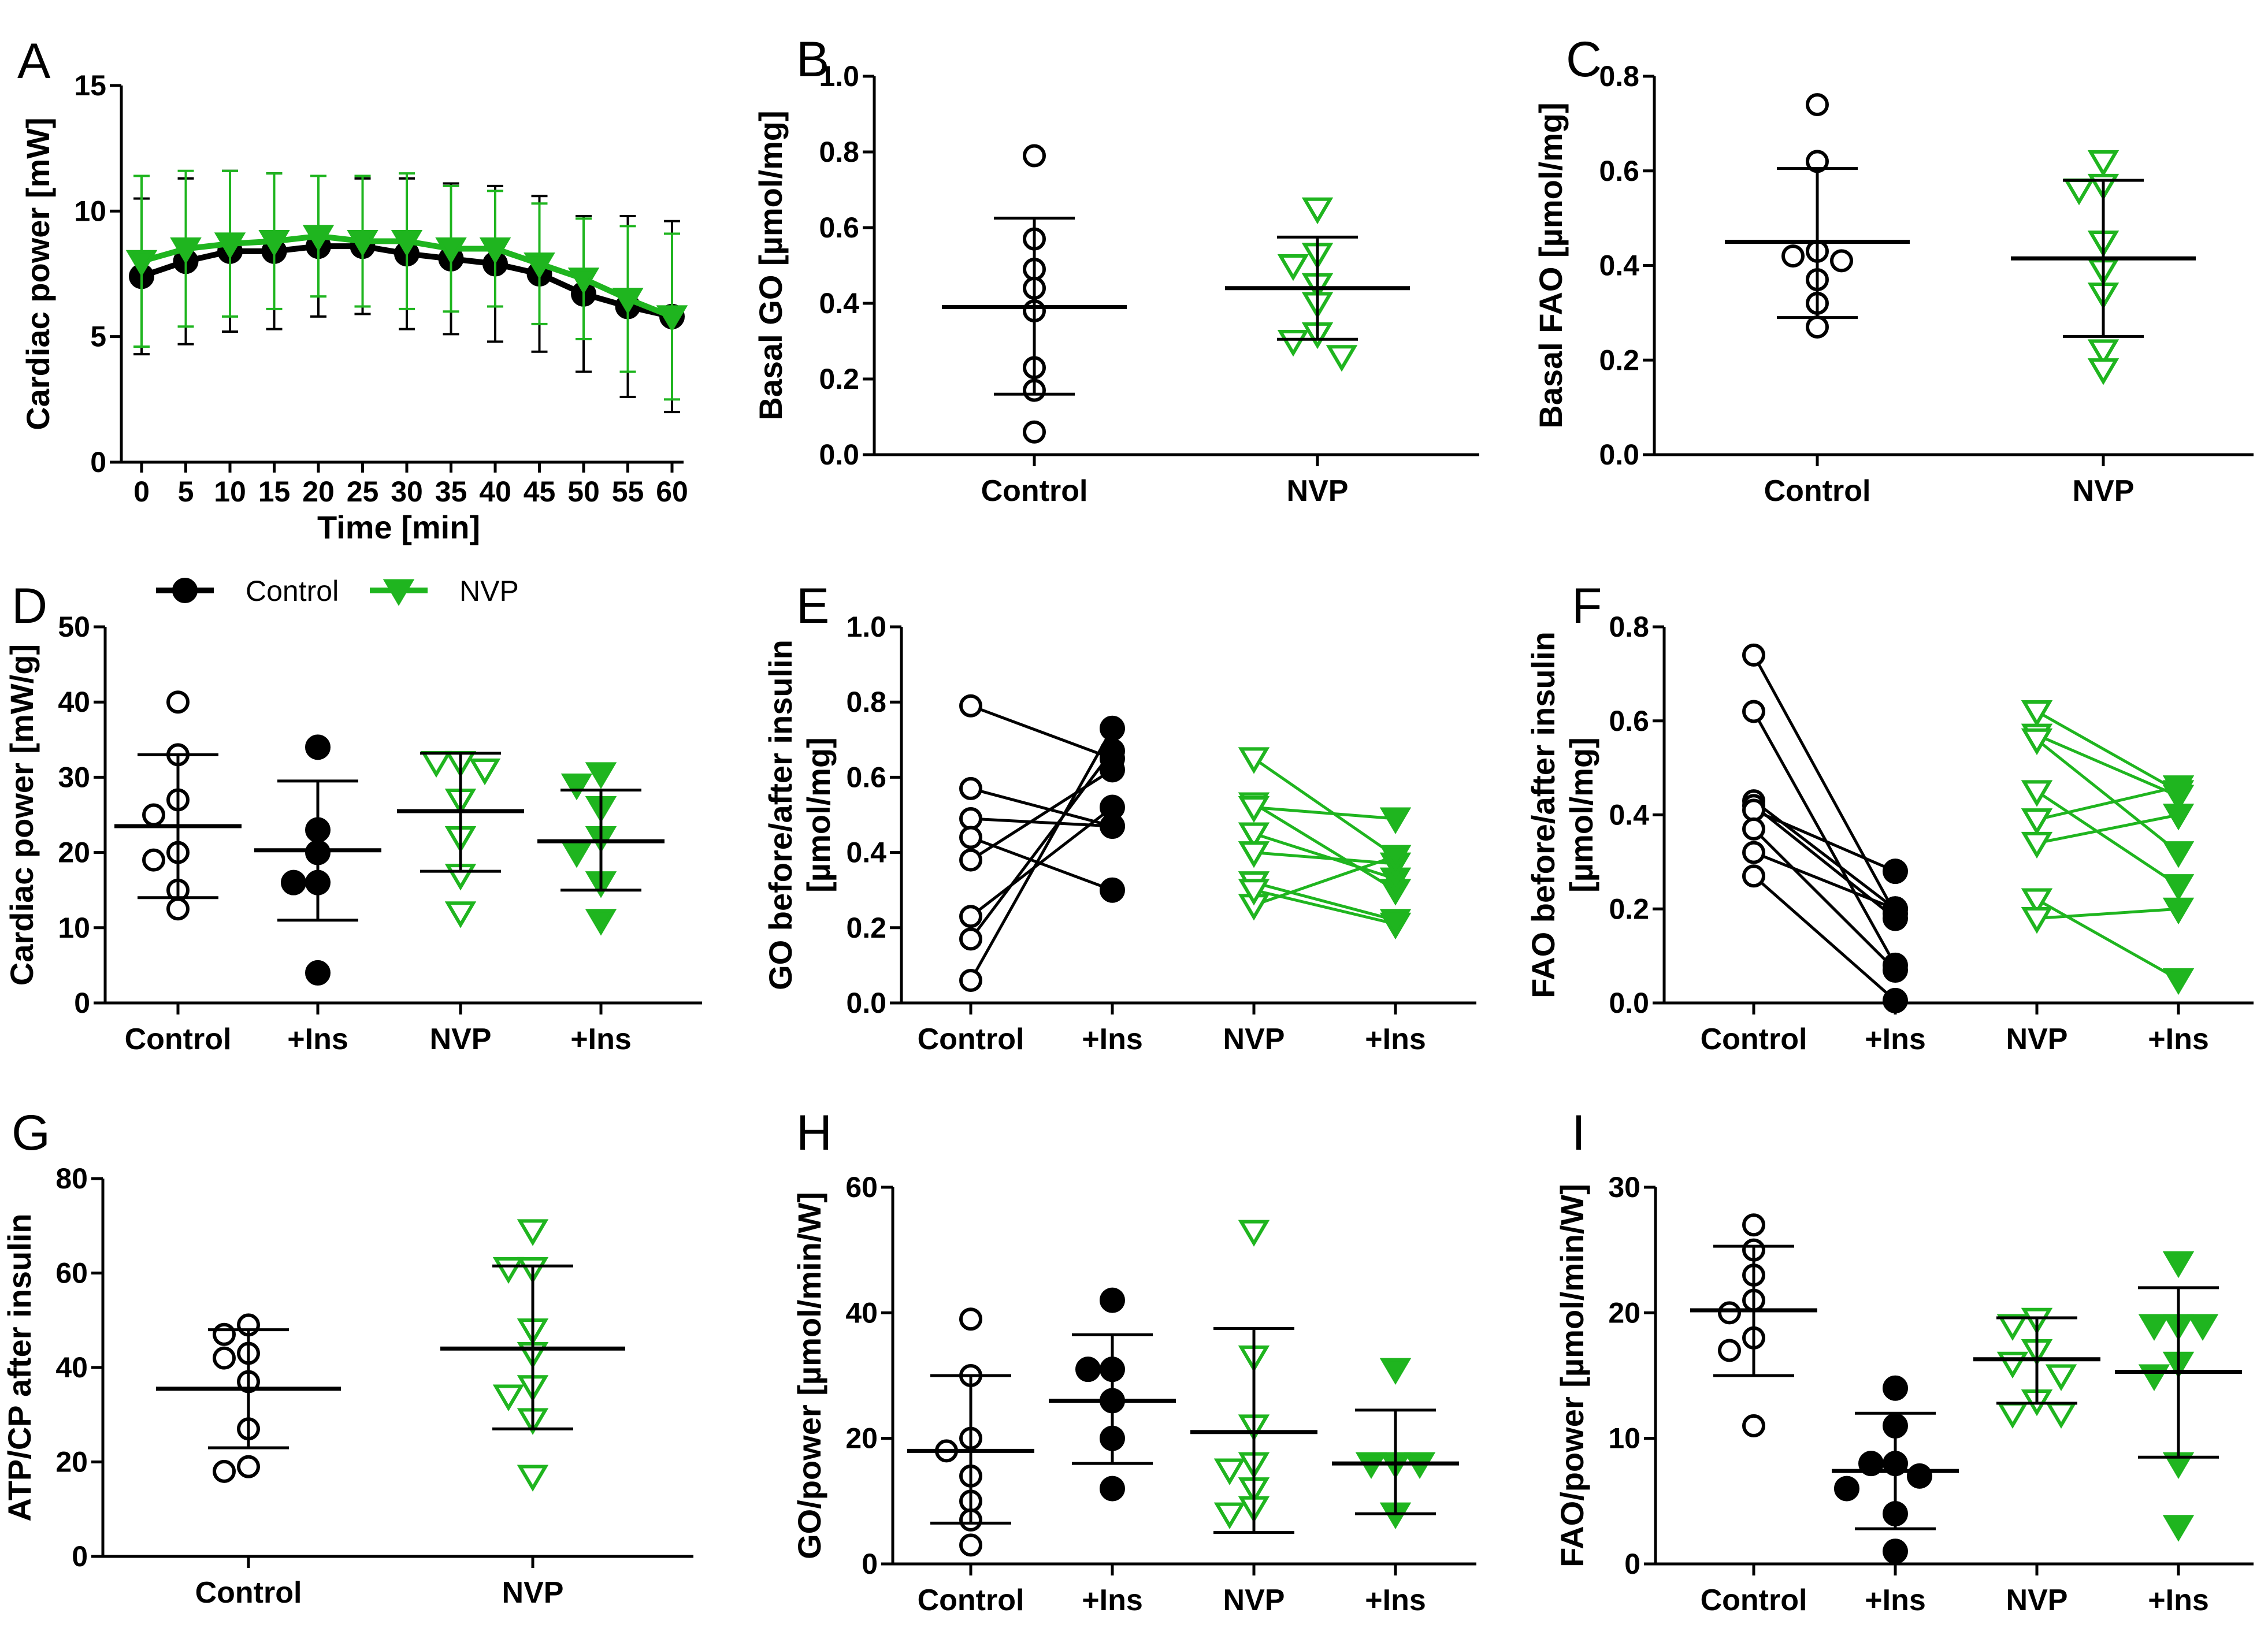 This screenshot has width=2268, height=1650. I want to click on x-tick-label: 30, so click(407, 491).